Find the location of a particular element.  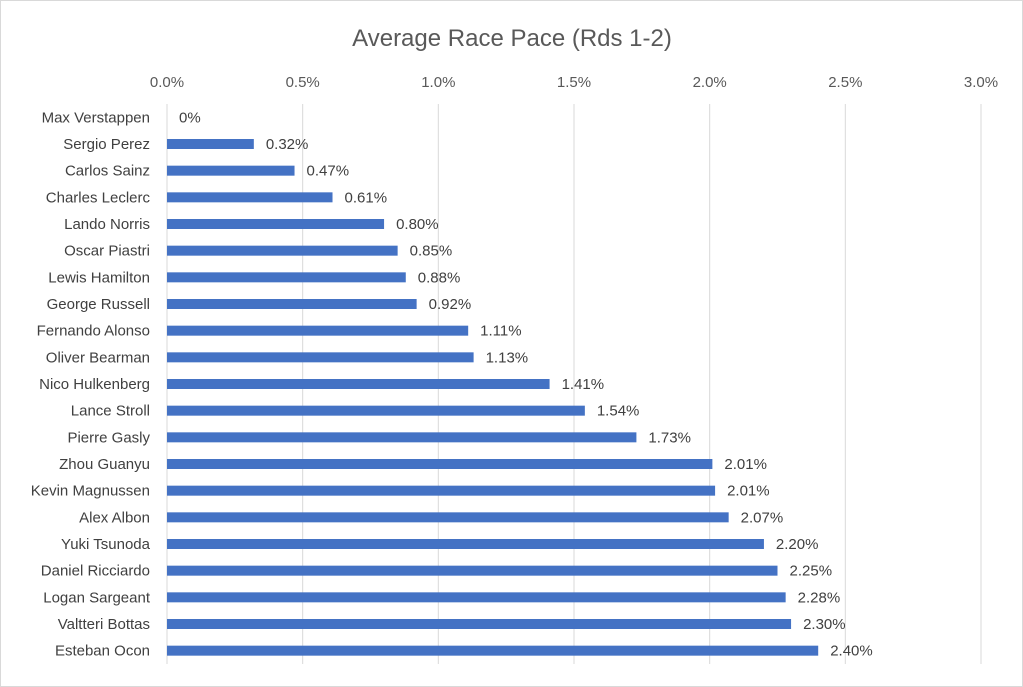

x-tick-label: 0.5% is located at coordinates (303, 82).